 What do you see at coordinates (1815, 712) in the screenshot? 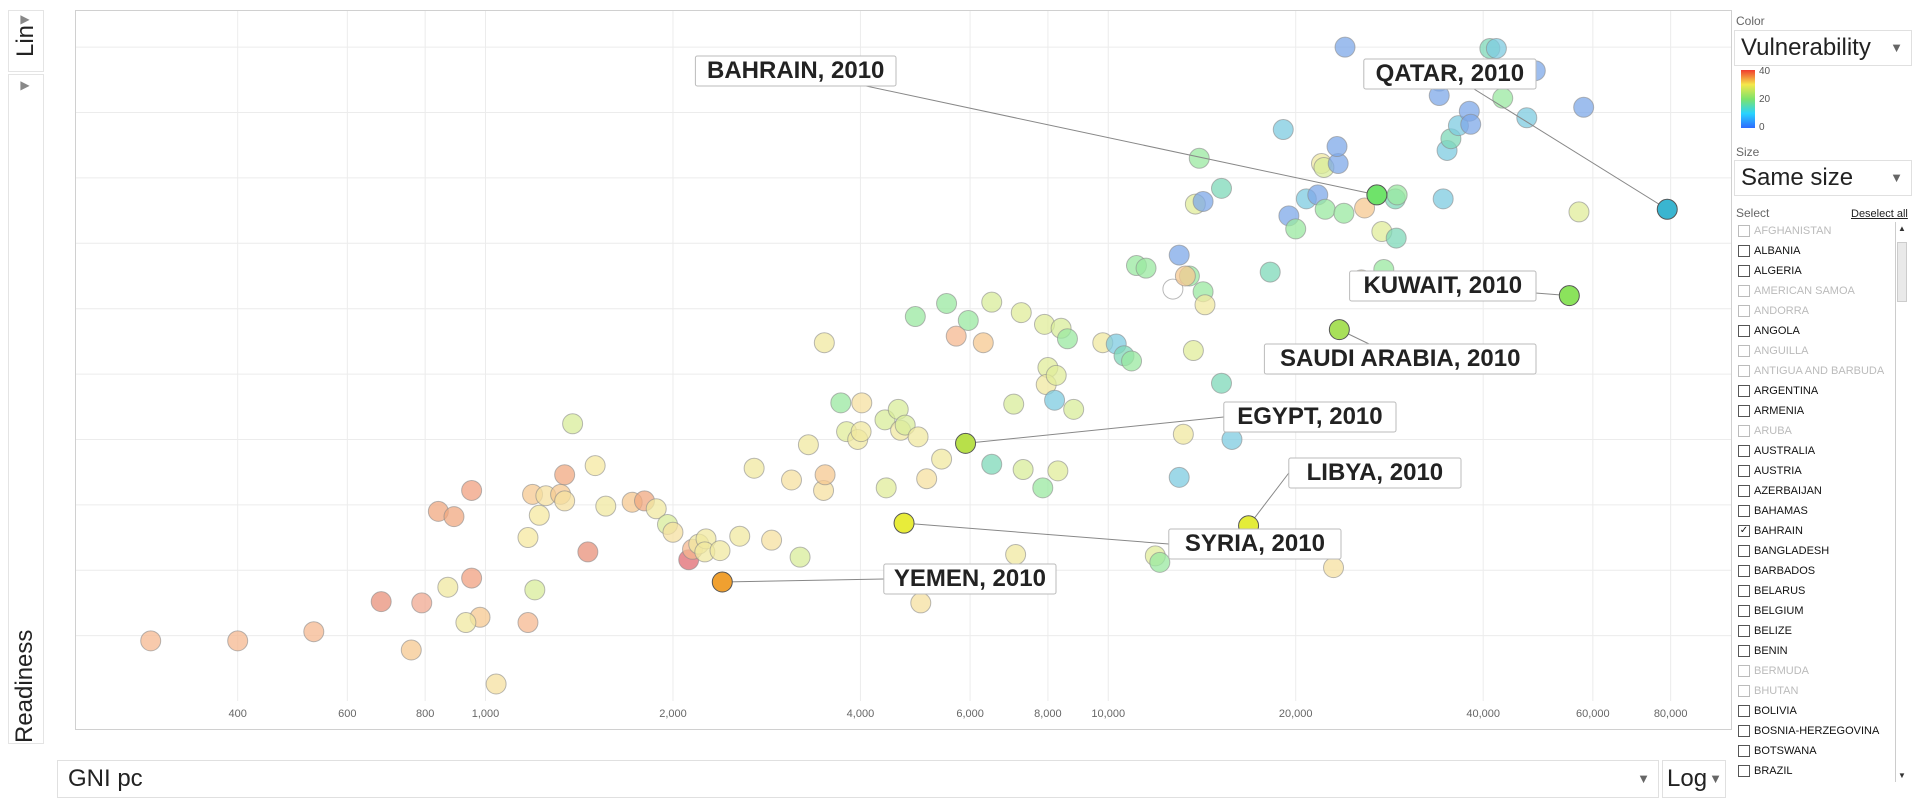
I see `country-list-item: BOLIVIA` at bounding box center [1815, 712].